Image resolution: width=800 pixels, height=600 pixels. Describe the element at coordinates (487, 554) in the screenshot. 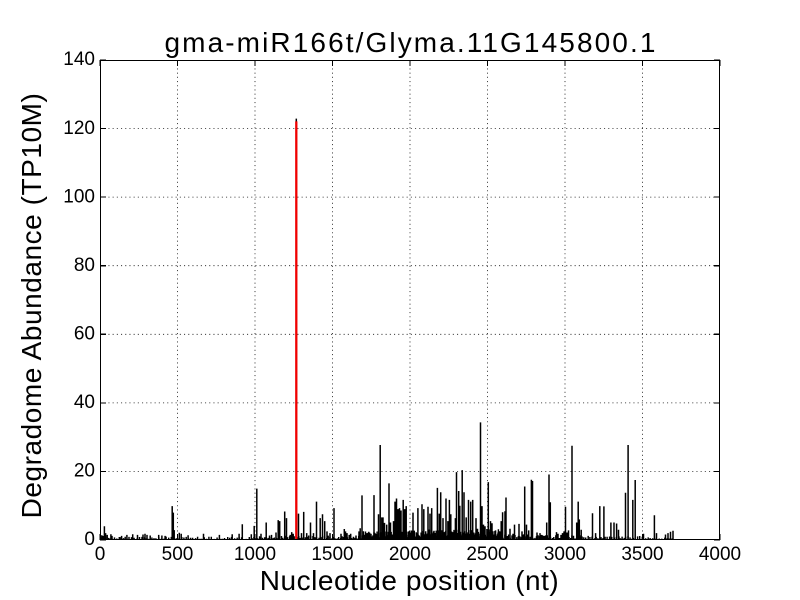

I see `svg-text: 2500` at that location.